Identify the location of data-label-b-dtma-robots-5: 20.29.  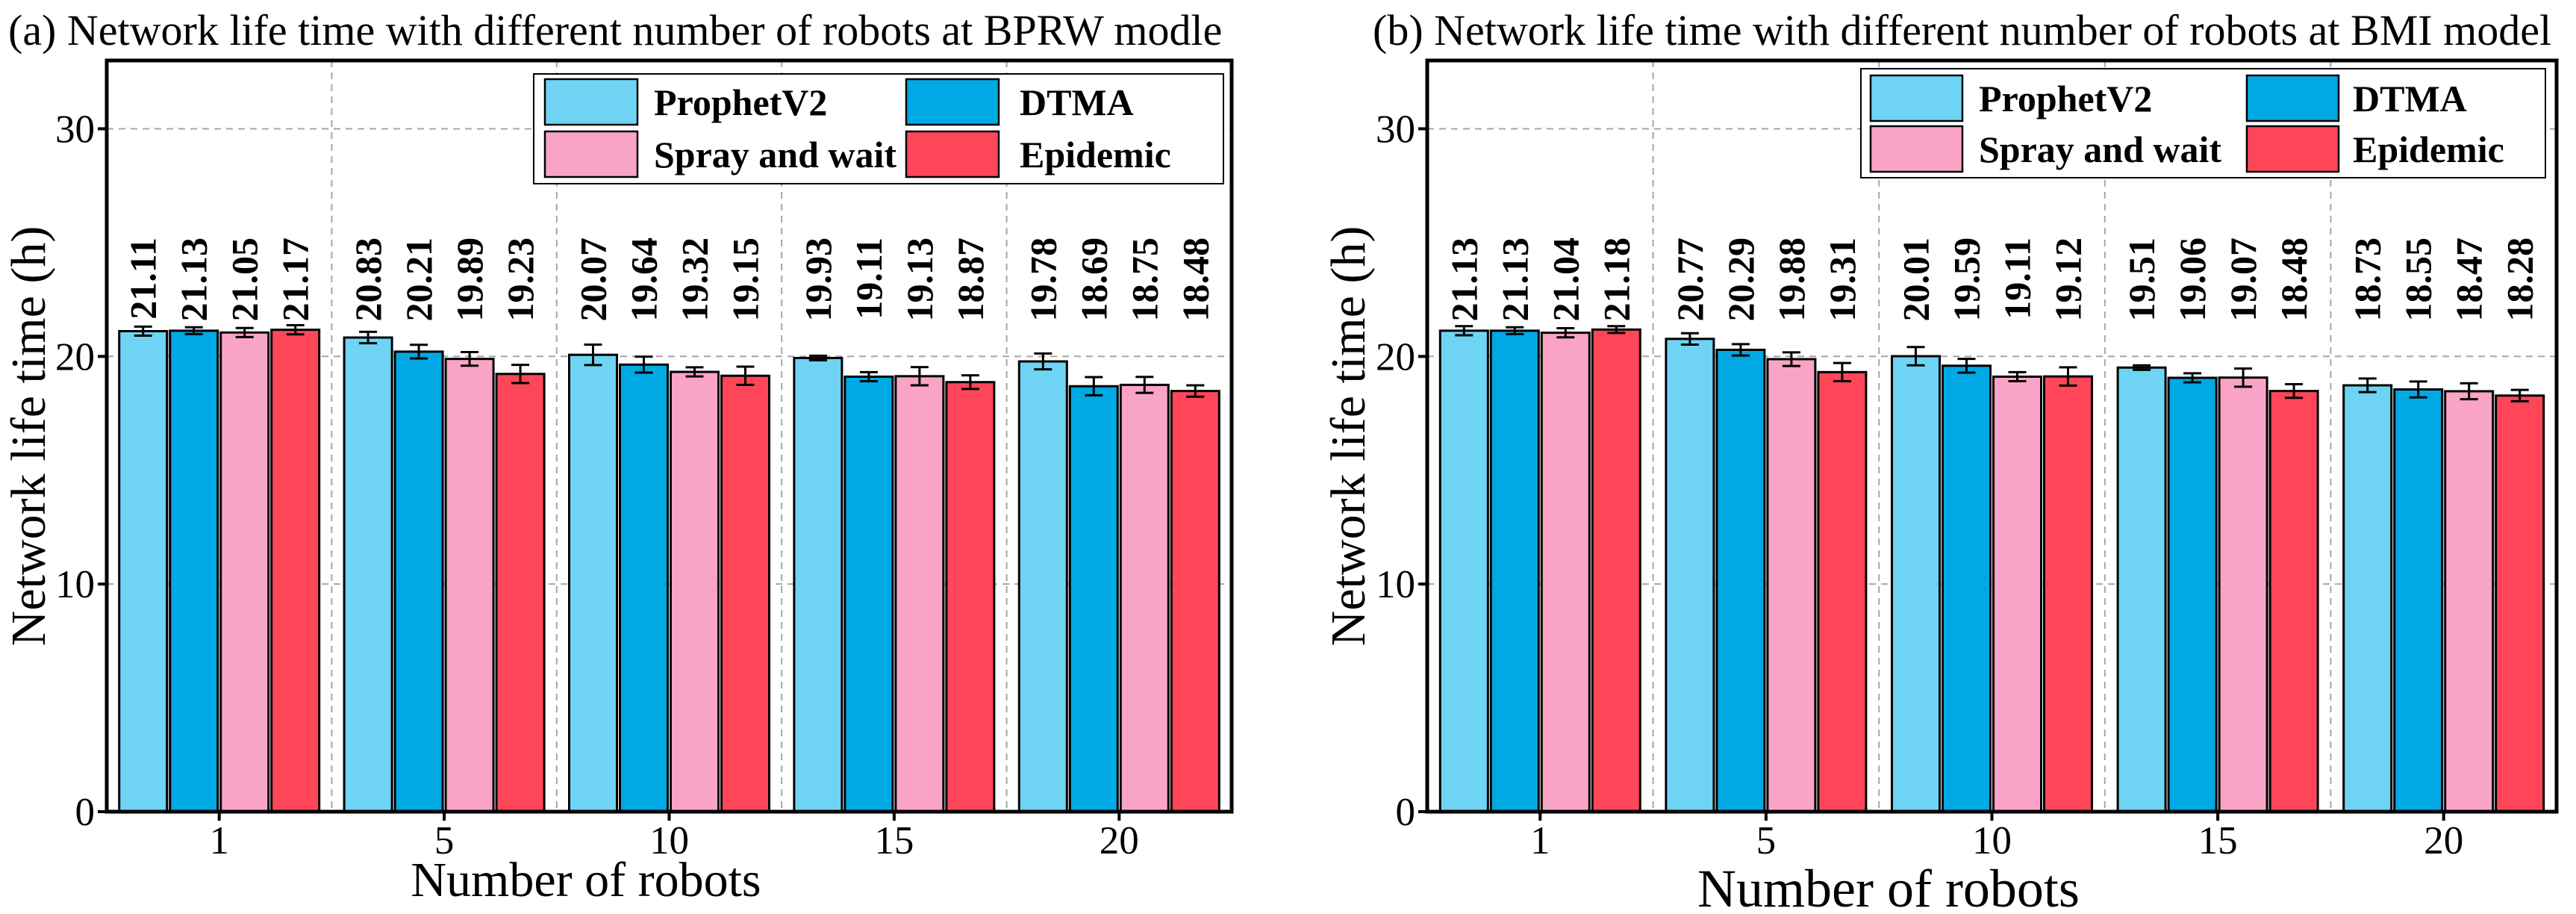
(1741, 279).